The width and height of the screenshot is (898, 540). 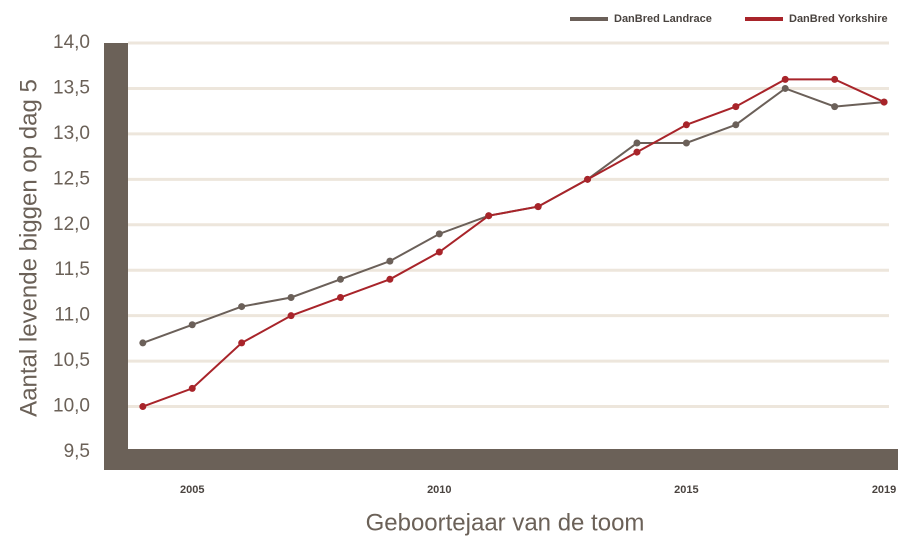 I want to click on x-tick-label: 2010, so click(x=439, y=490).